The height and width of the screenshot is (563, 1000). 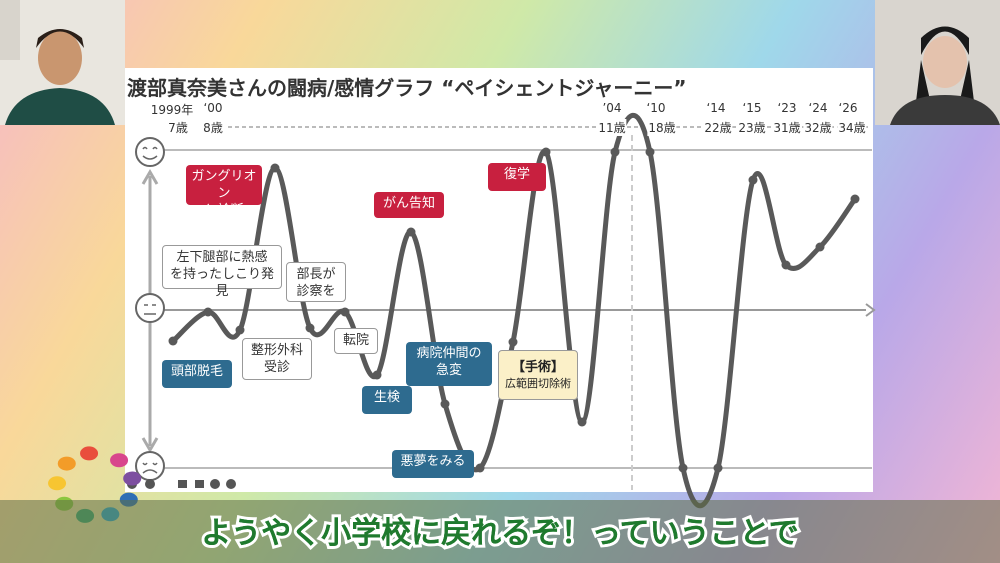 What do you see at coordinates (937, 62) in the screenshot?
I see `video-right` at bounding box center [937, 62].